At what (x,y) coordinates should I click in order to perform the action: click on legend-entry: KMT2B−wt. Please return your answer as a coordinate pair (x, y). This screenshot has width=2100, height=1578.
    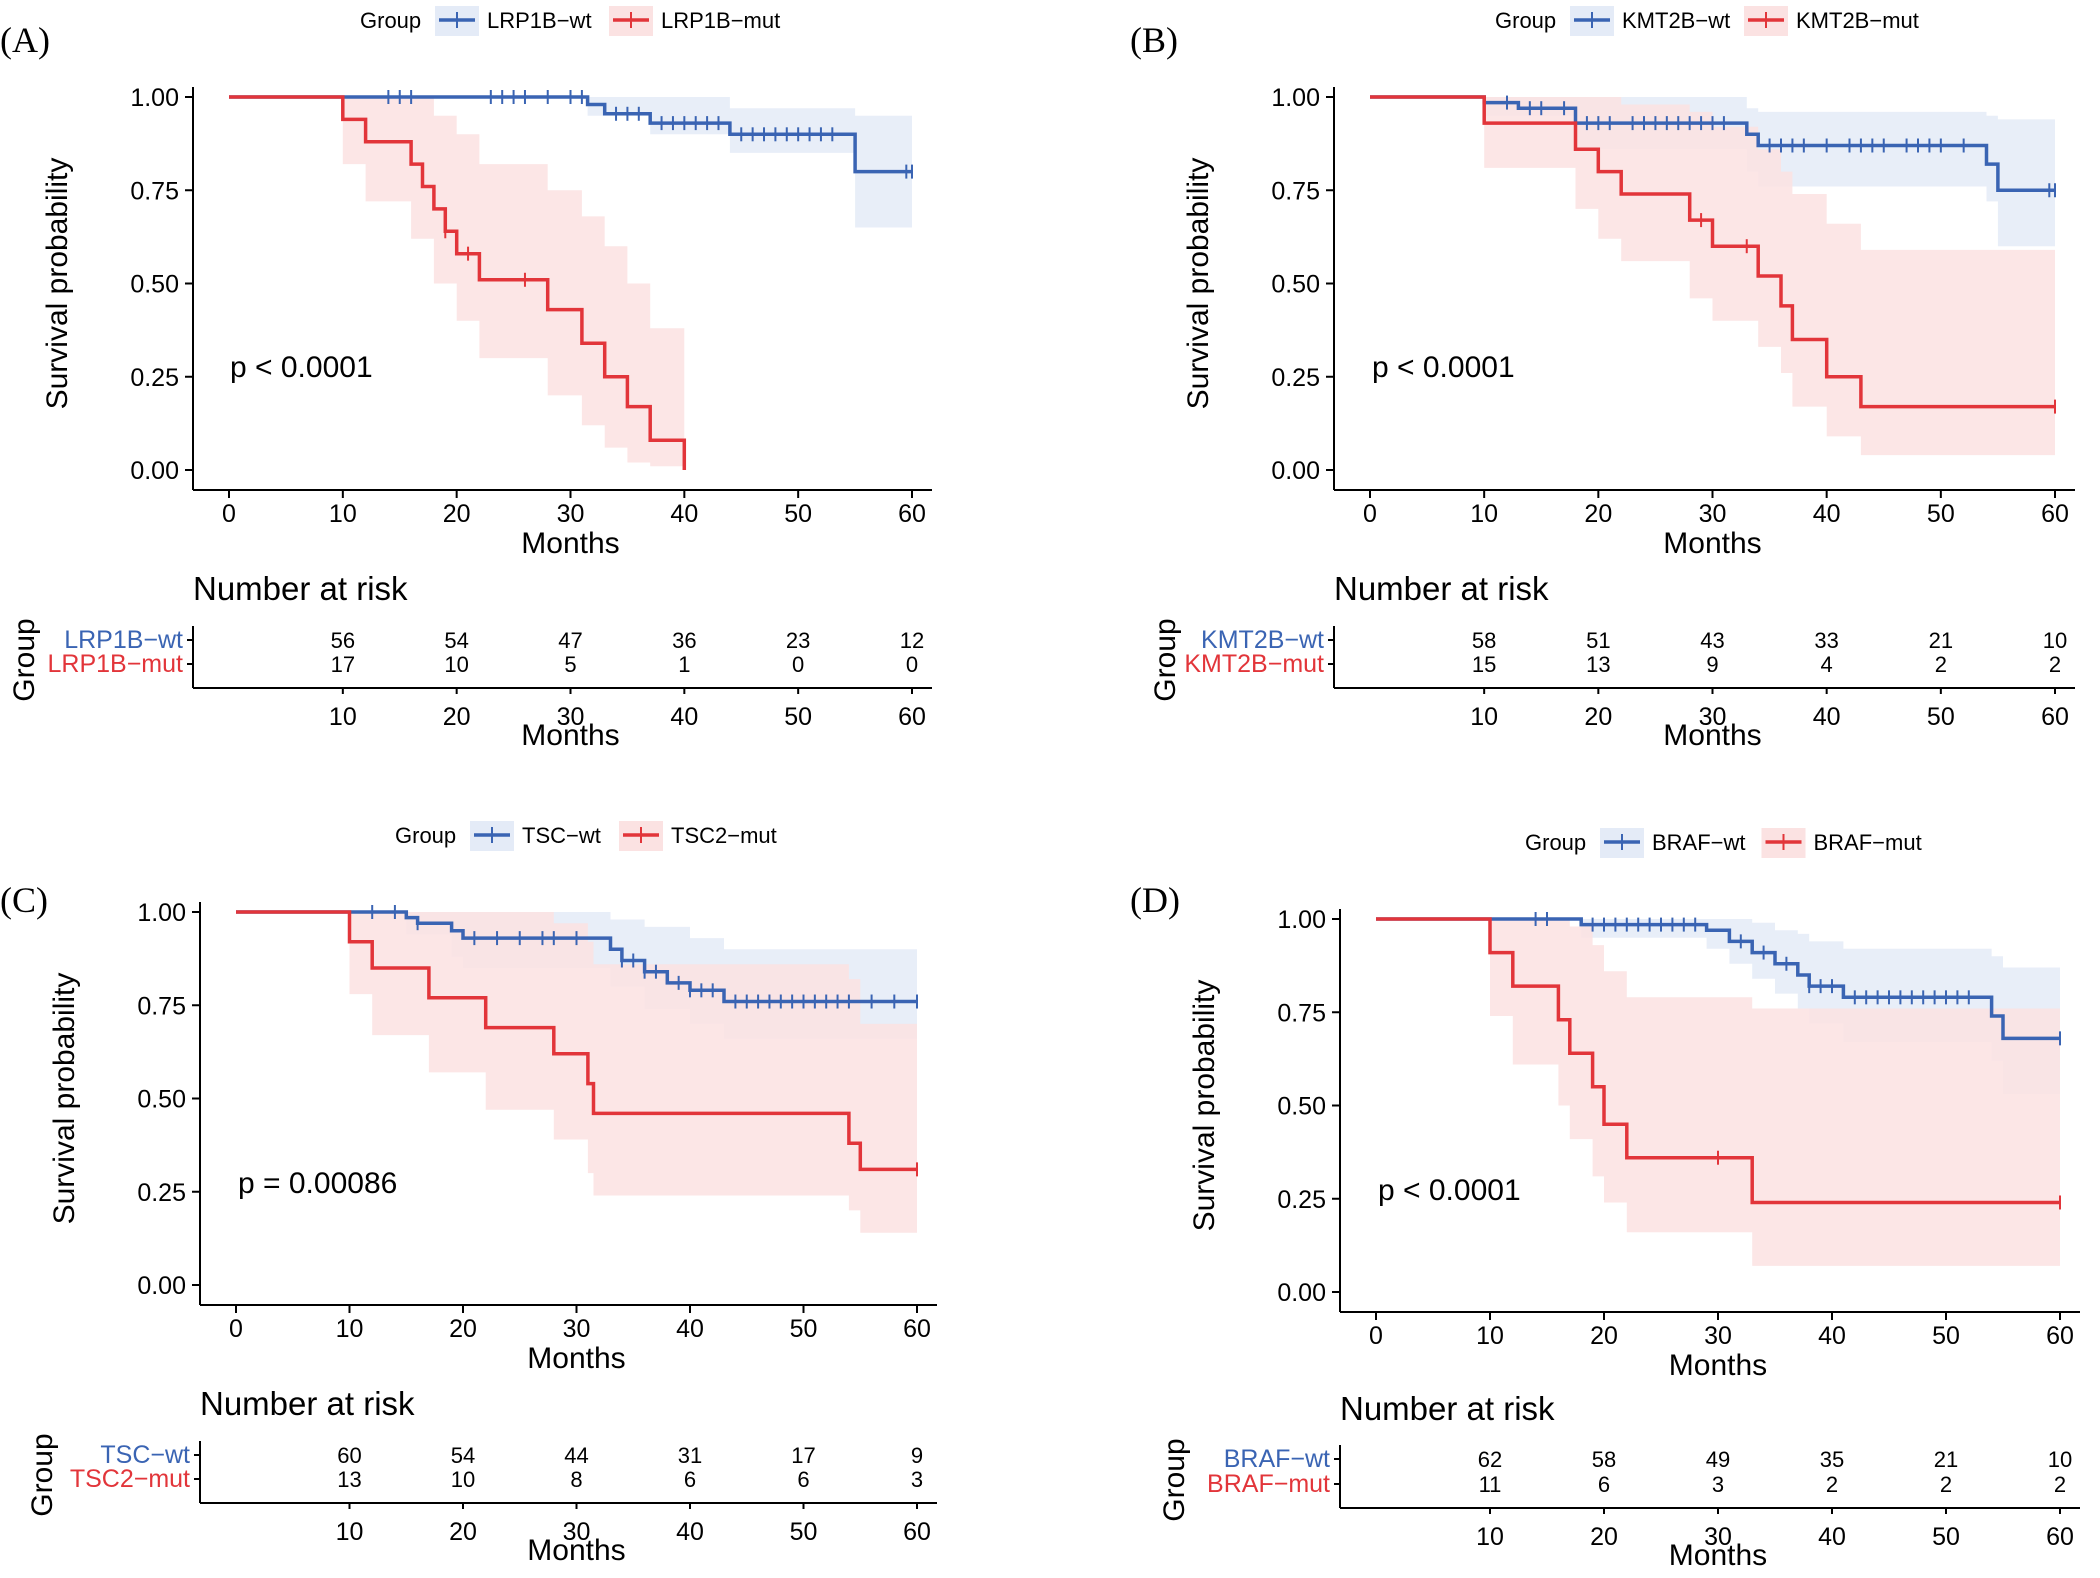
    Looking at the image, I should click on (1676, 20).